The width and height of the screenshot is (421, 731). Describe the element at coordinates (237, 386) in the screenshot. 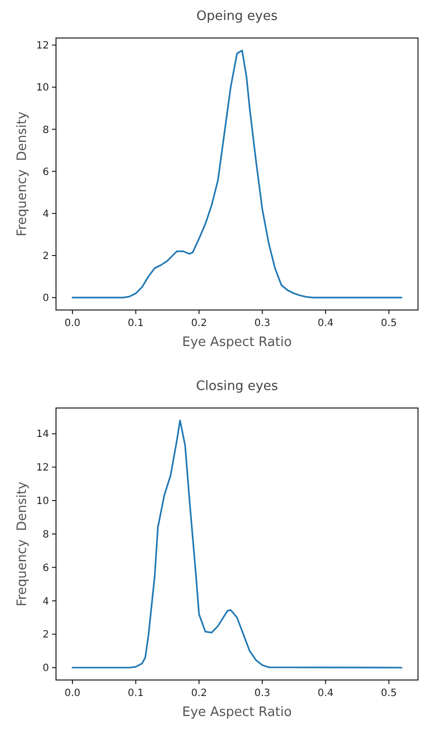

I see `chart-title: Closing eyes` at that location.